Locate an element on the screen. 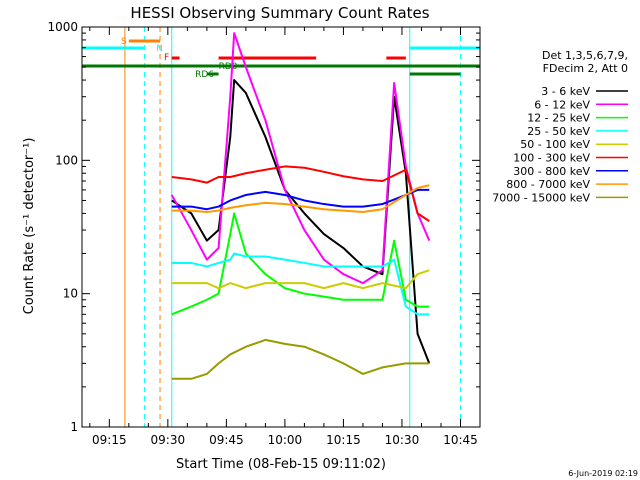  legend-label: 50 - 100 keV is located at coordinates (555, 144).